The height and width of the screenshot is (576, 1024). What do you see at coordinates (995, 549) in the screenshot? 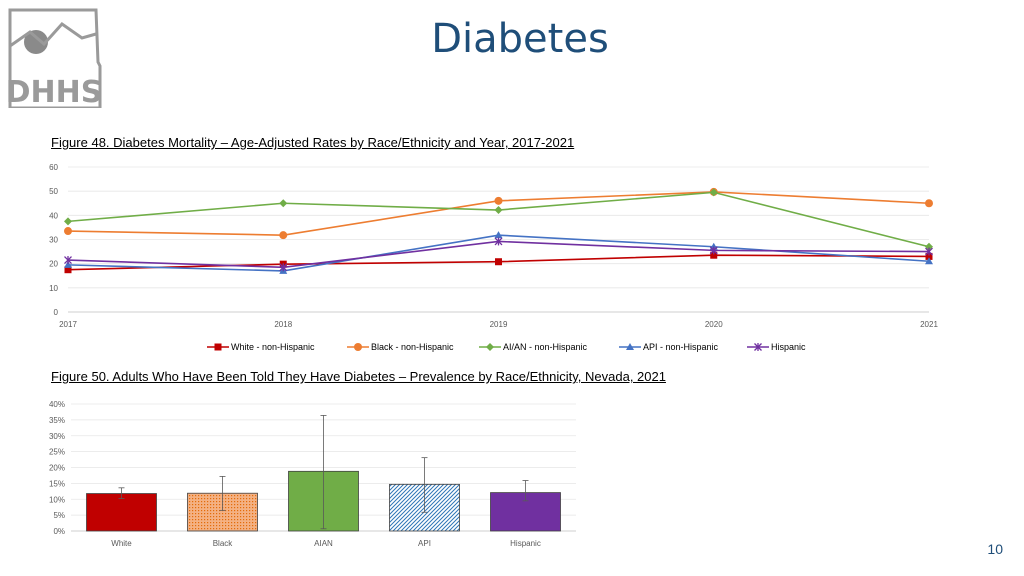
I see `page-number: 10` at bounding box center [995, 549].